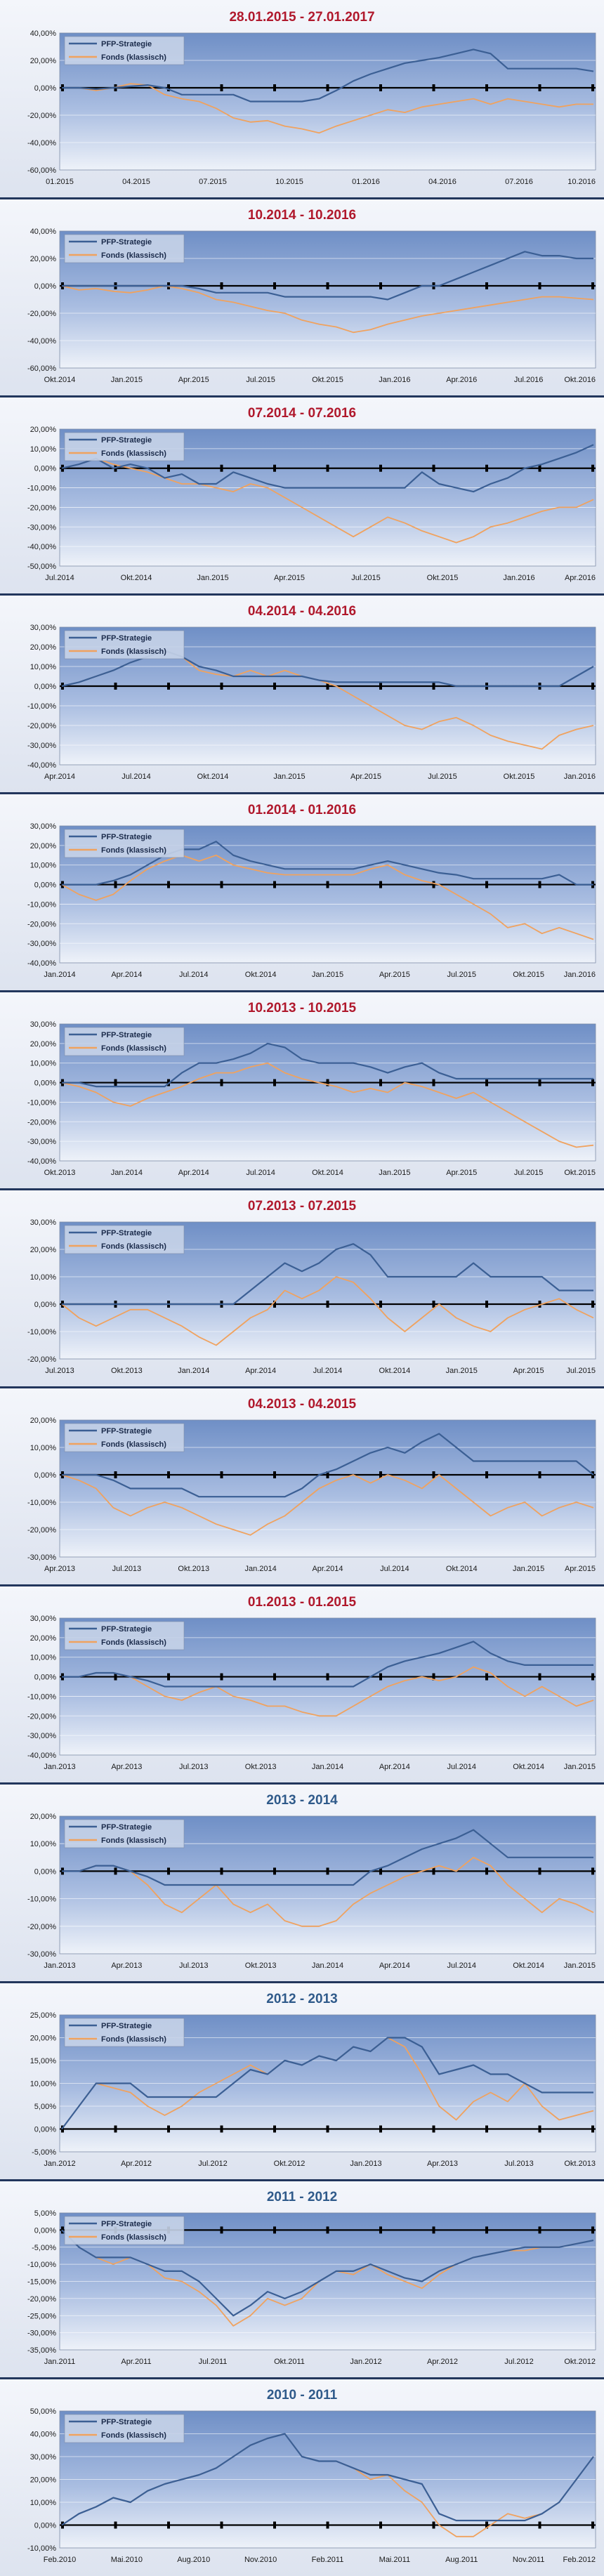  I want to click on y-tick-label: 25,00%, so click(43, 2015).